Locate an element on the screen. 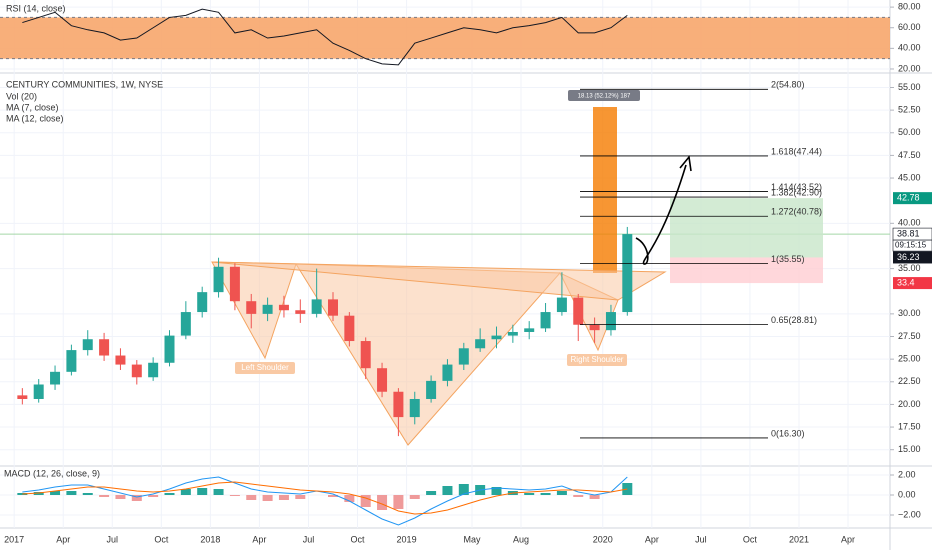  price-title: CENTURY COMMUNITIES, 1W, NYSE is located at coordinates (84, 84).